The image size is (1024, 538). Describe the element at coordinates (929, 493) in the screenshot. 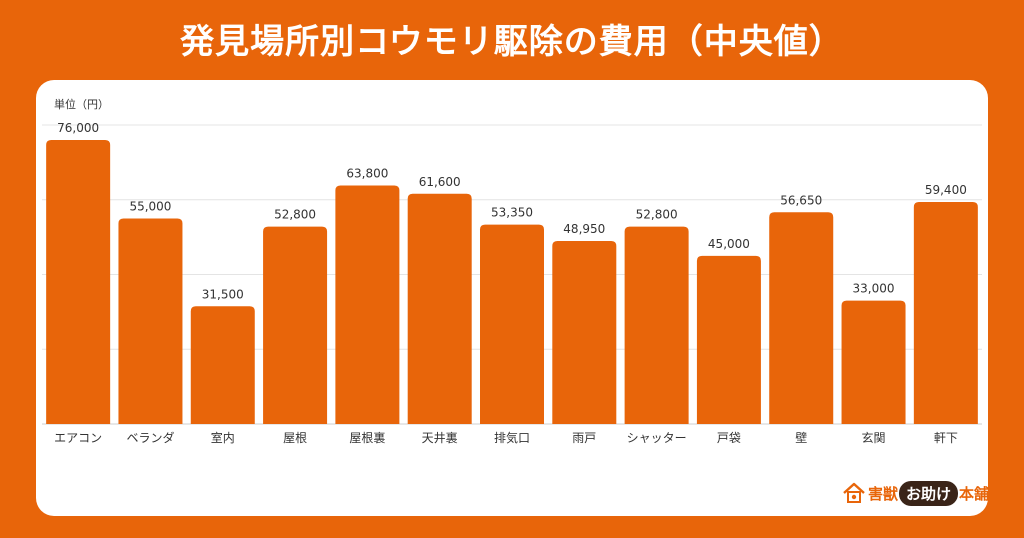

I see `logo-text-2: お助け` at that location.